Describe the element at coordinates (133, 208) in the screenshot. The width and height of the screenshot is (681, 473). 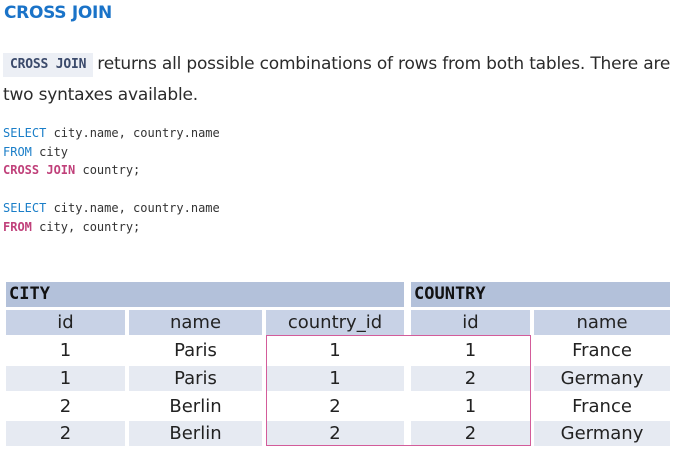
I see `code2-select-rest: city.name, country.name` at that location.